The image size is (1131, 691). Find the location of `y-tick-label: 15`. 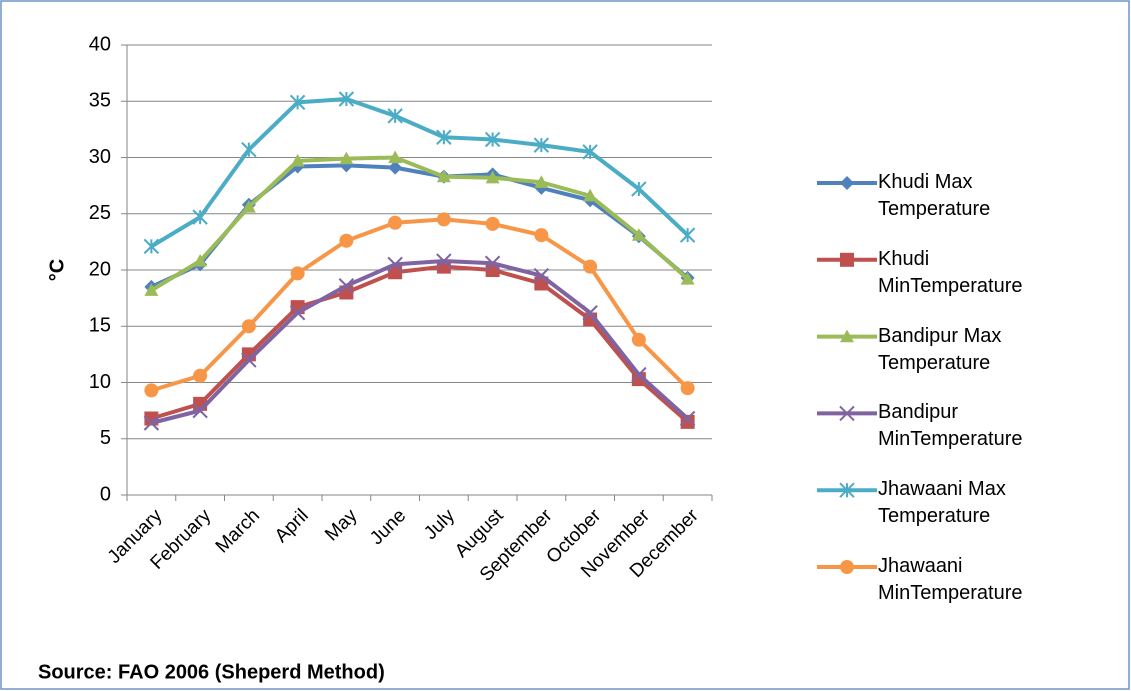

y-tick-label: 15 is located at coordinates (100, 326).